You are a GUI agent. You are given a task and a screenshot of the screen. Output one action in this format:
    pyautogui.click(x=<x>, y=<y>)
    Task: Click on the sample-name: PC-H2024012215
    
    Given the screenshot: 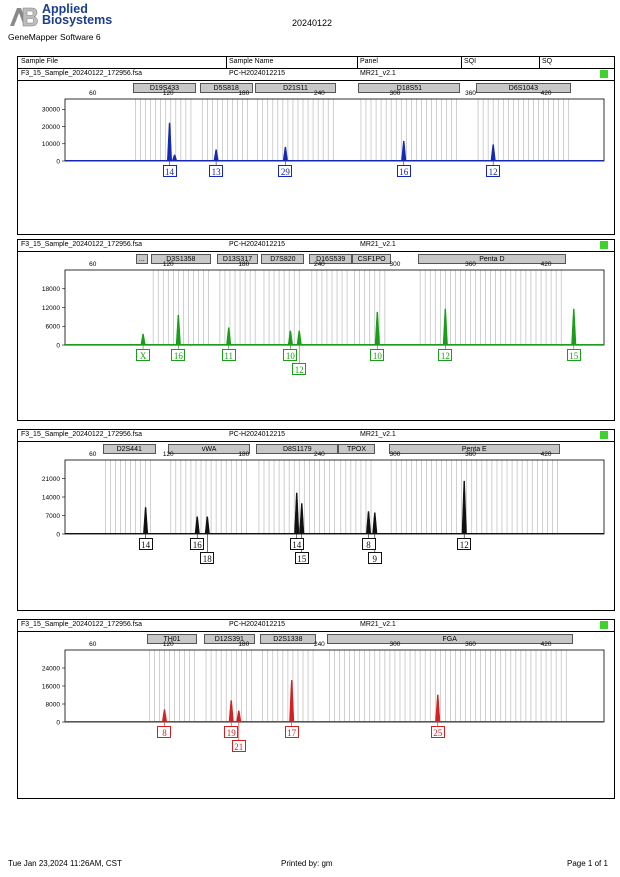 What is the action you would take?
    pyautogui.click(x=257, y=434)
    